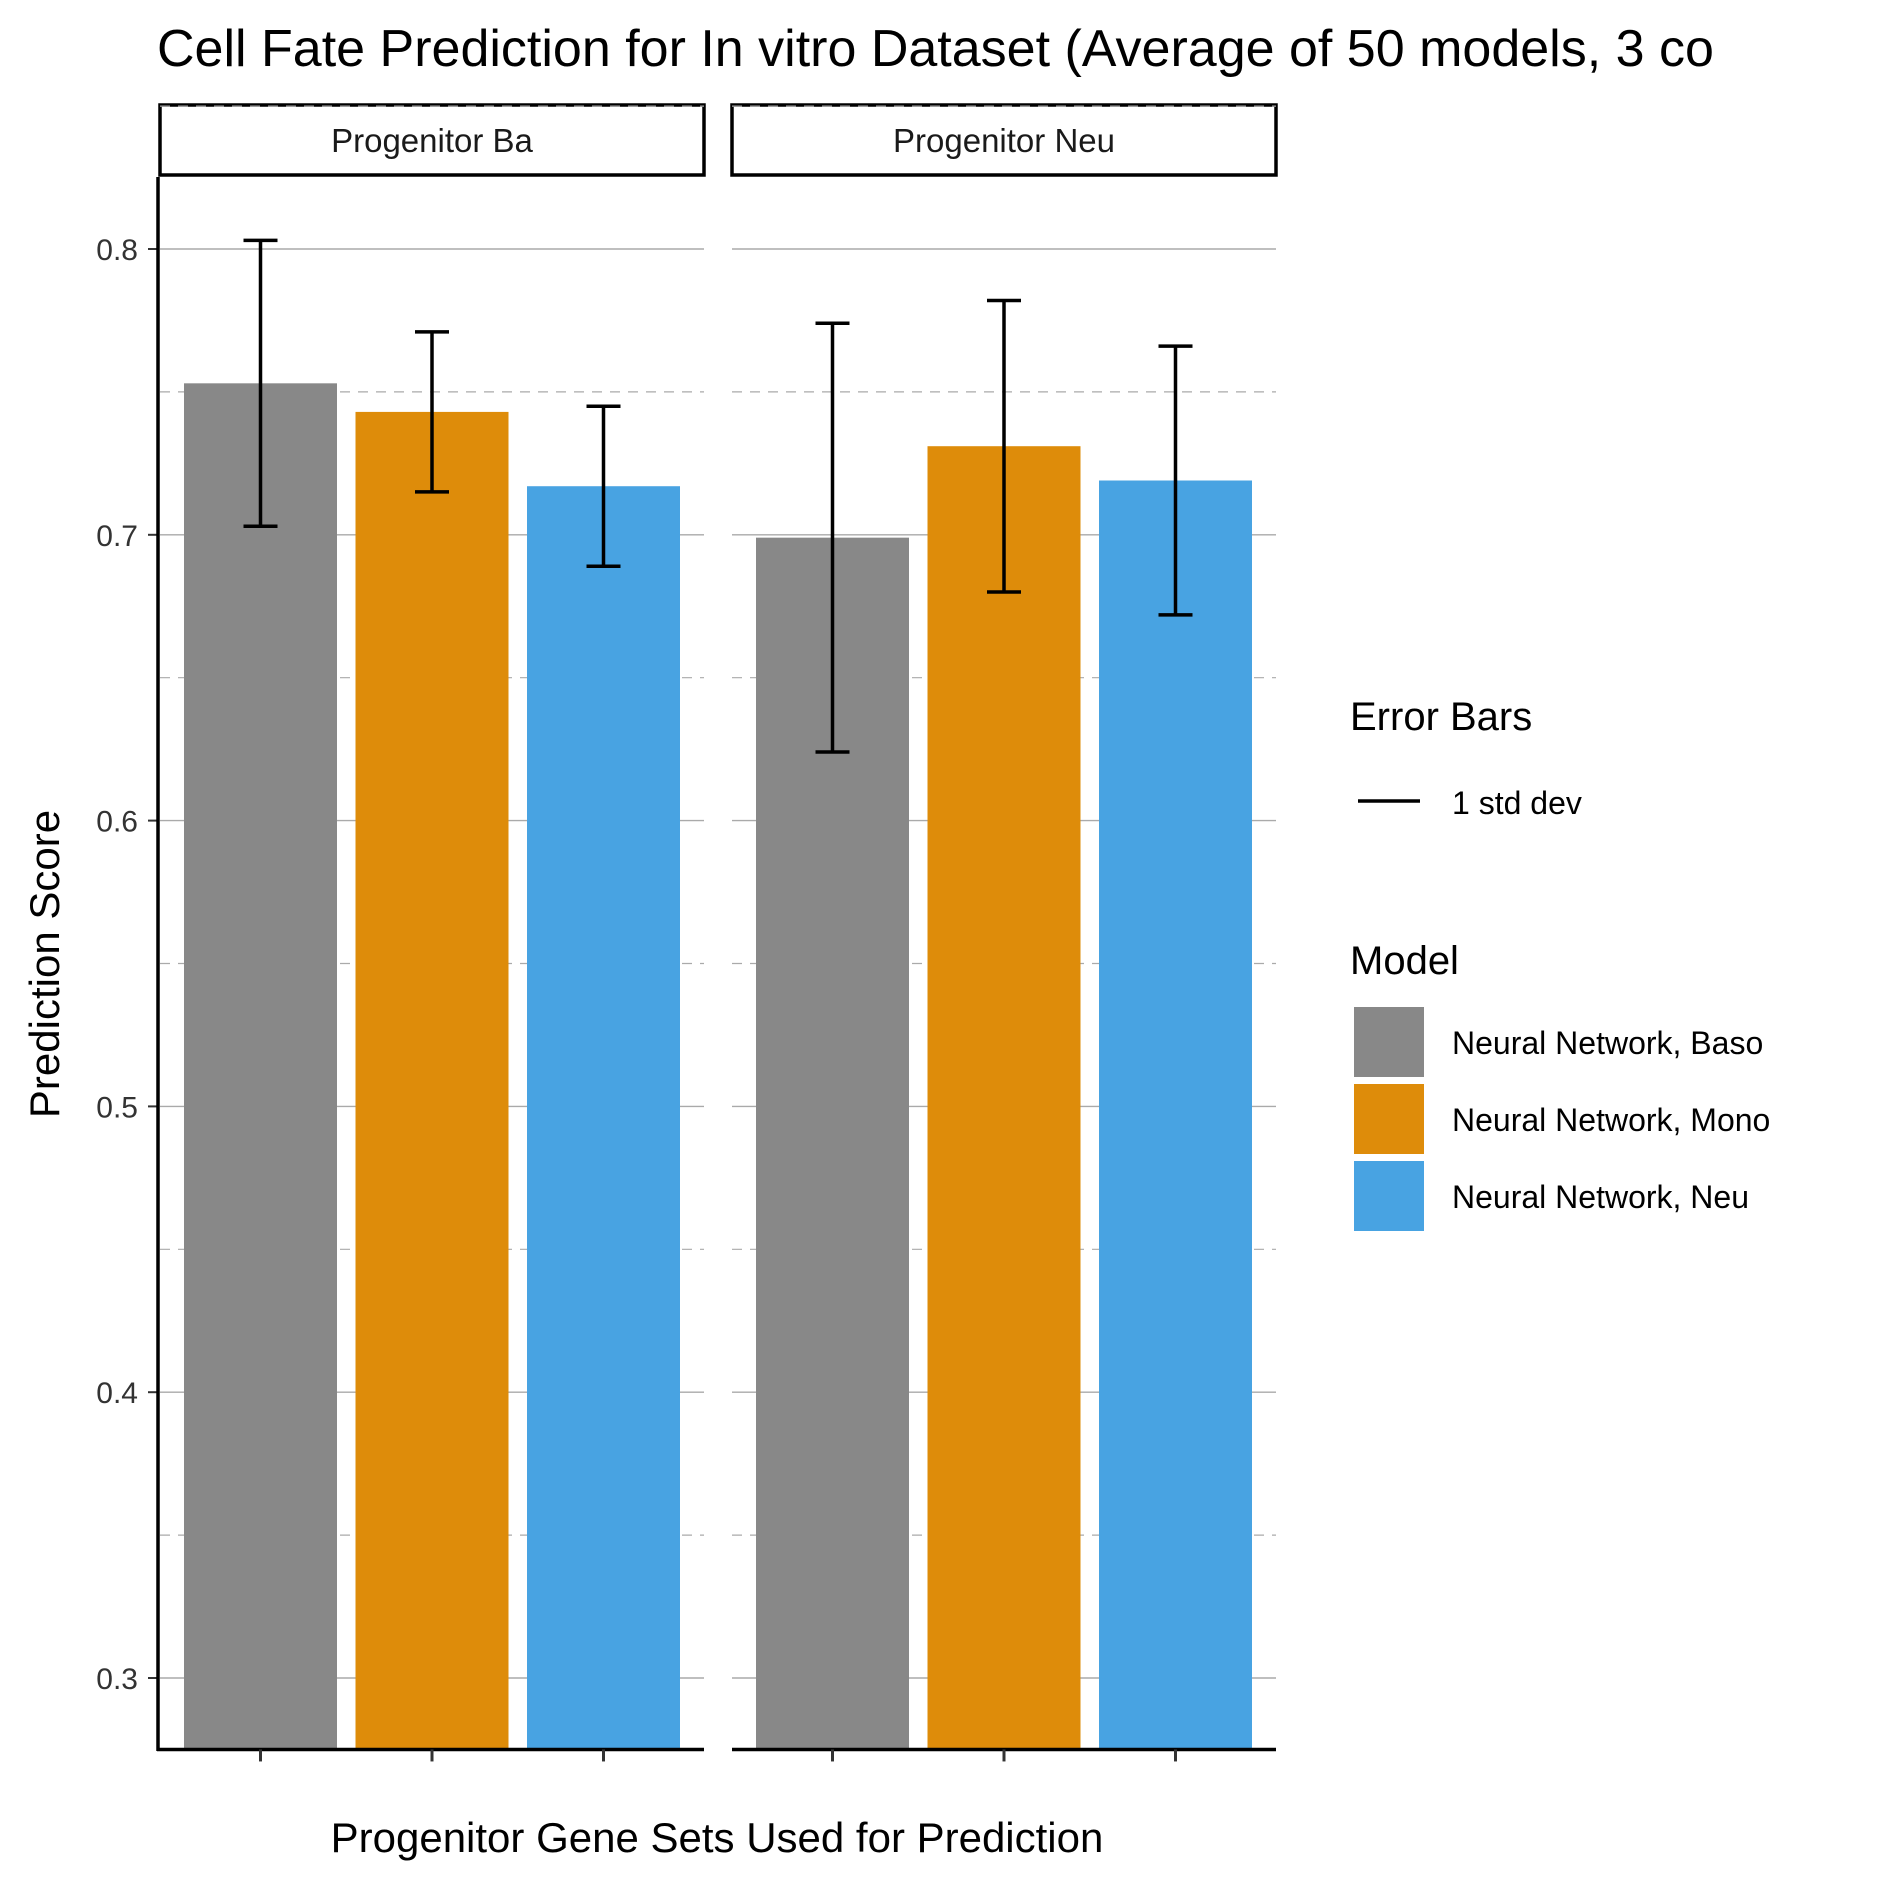 The image size is (1889, 1889). Describe the element at coordinates (117, 822) in the screenshot. I see `y-tick-label: 0.6` at that location.